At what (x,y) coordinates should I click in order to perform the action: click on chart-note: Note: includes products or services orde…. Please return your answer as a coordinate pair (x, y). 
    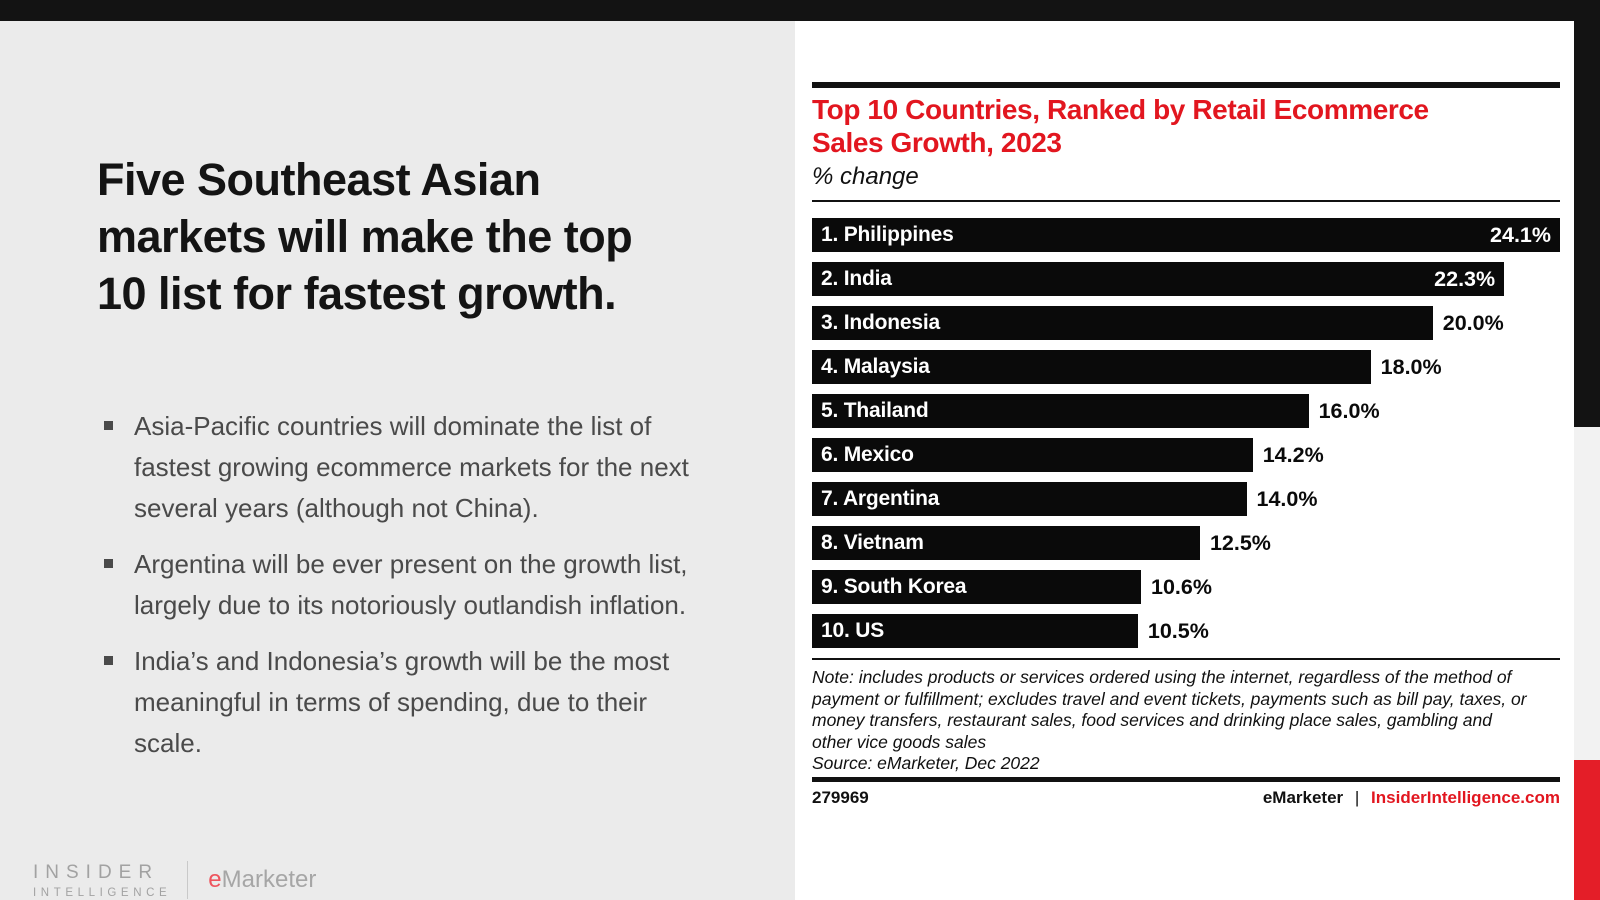
    Looking at the image, I should click on (1186, 721).